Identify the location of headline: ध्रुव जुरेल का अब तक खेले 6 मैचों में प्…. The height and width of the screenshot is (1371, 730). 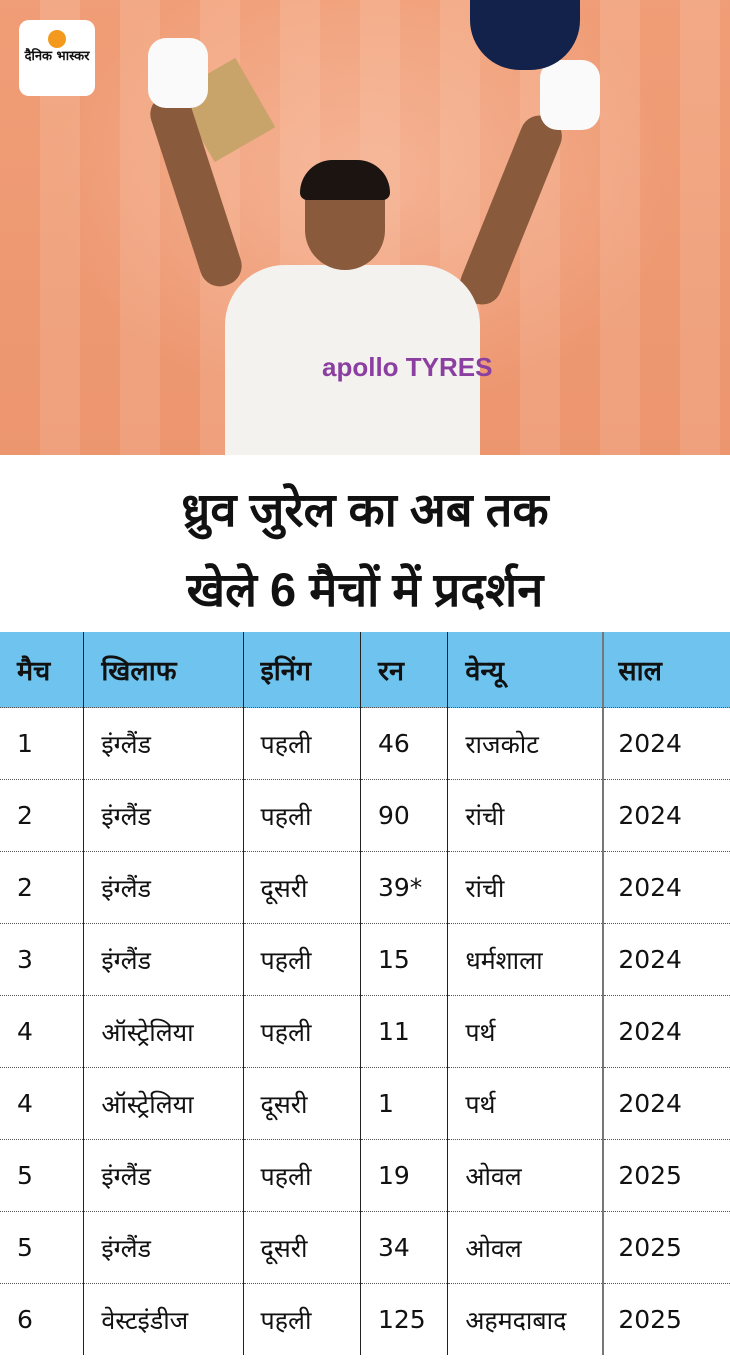
(365, 550).